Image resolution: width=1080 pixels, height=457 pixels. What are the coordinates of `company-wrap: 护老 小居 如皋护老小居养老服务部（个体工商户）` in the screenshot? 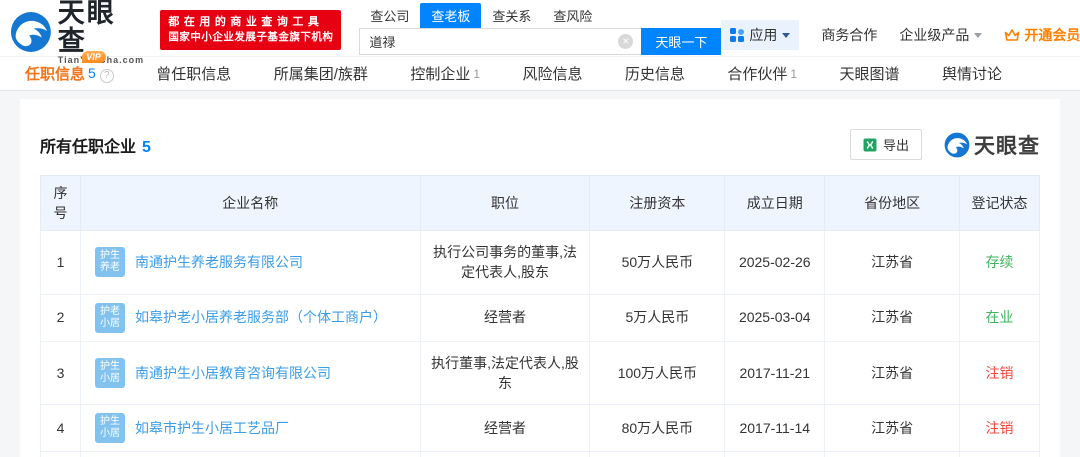 It's located at (253, 317).